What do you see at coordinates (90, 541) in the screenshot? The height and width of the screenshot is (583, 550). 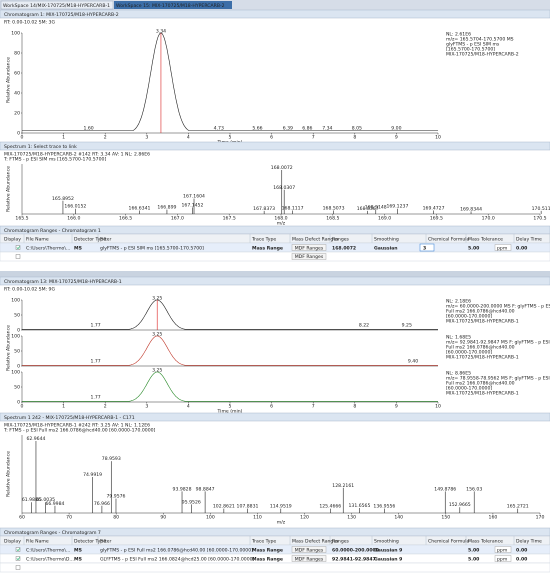 I see `column-header: Detector Type` at bounding box center [90, 541].